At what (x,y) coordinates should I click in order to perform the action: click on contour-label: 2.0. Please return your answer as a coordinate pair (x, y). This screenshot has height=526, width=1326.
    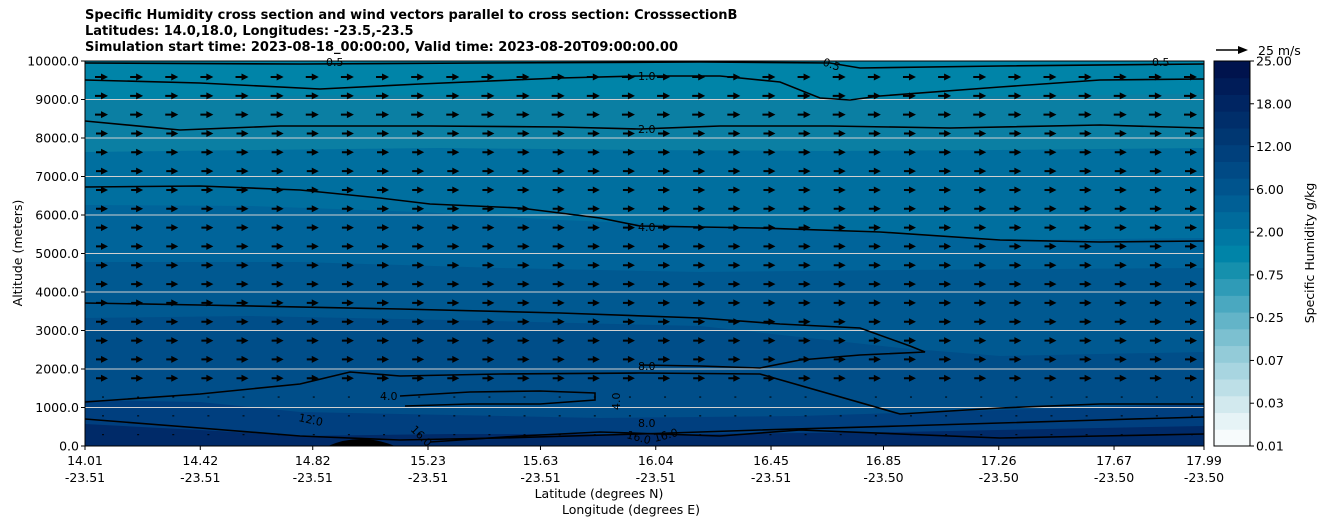
    Looking at the image, I should click on (647, 129).